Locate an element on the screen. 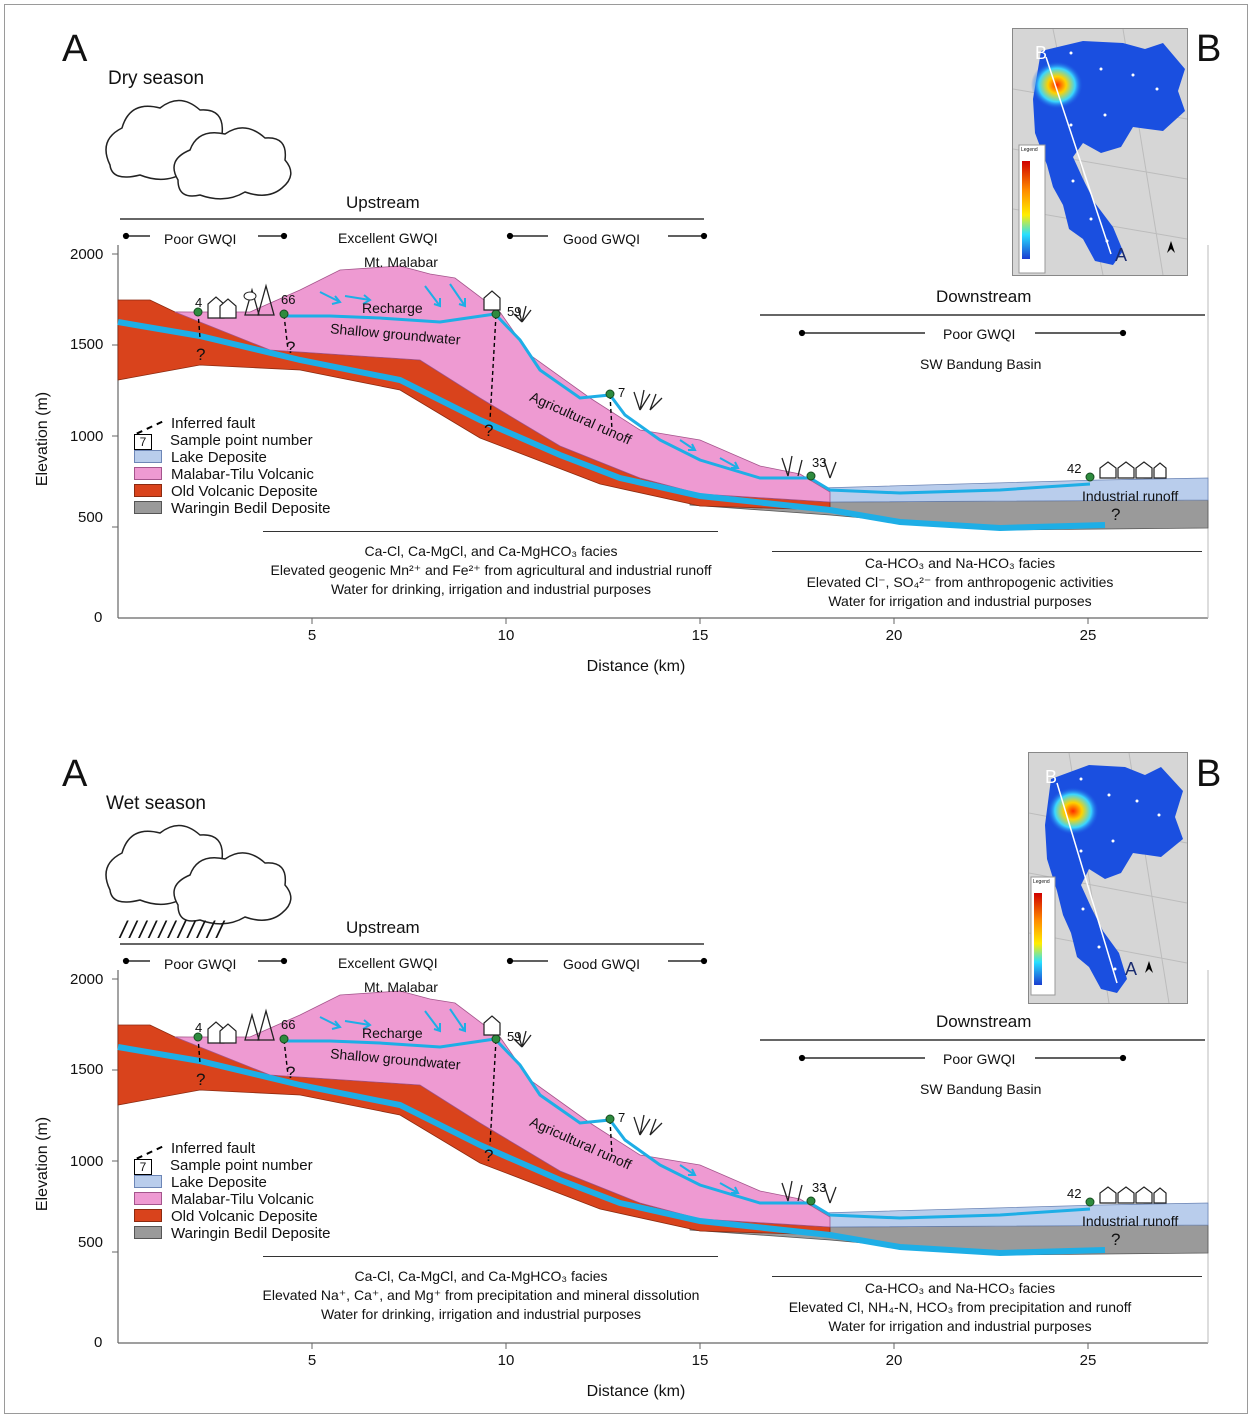  season-title: Wet season is located at coordinates (156, 803).